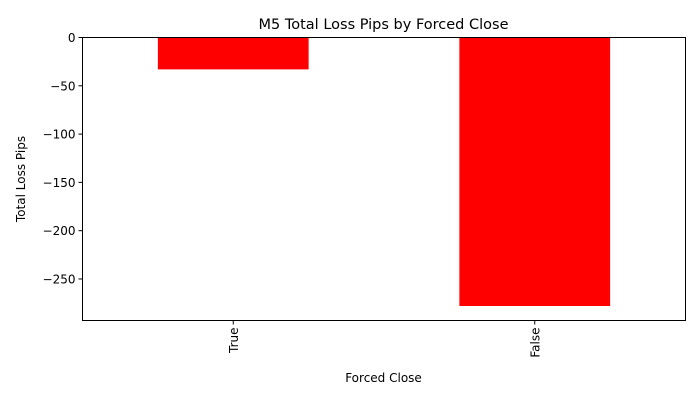  I want to click on bar-true, so click(233, 53).